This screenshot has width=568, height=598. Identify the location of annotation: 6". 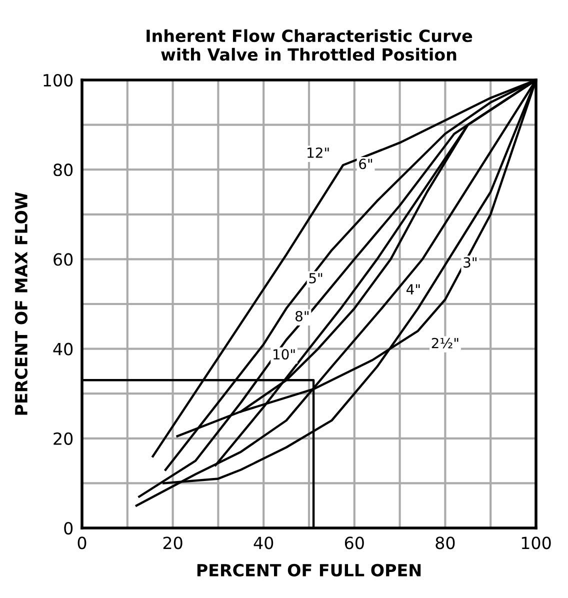
(365, 164).